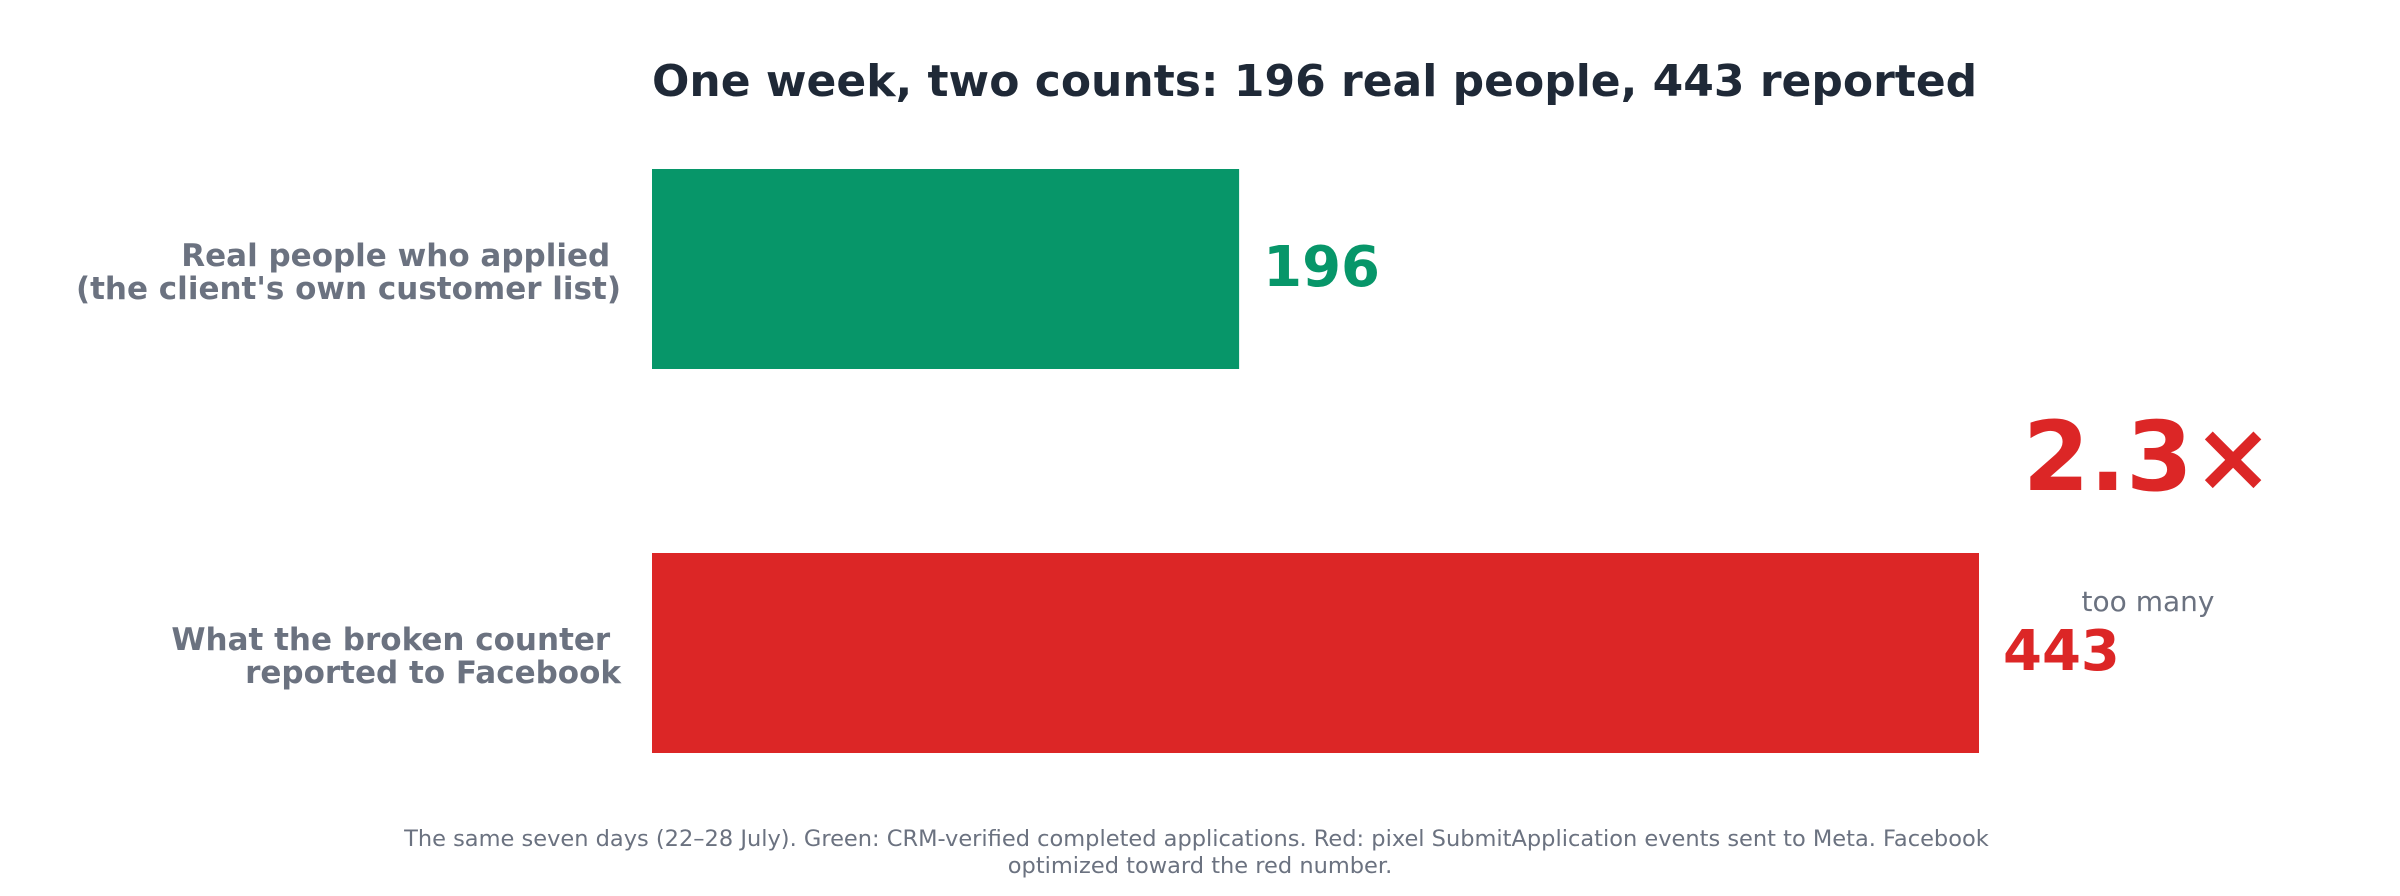 The image size is (2400, 896). Describe the element at coordinates (391, 640) in the screenshot. I see `category-label-reported-line1: What the broken counter` at that location.